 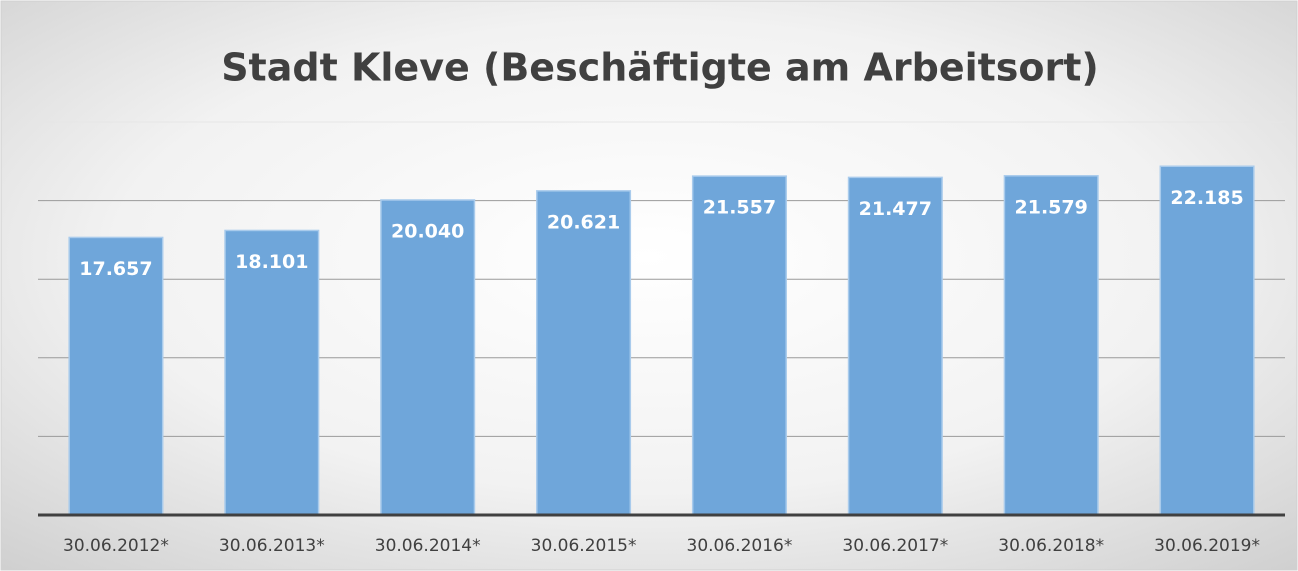 What do you see at coordinates (1051, 207) in the screenshot?
I see `data-label: 21.579` at bounding box center [1051, 207].